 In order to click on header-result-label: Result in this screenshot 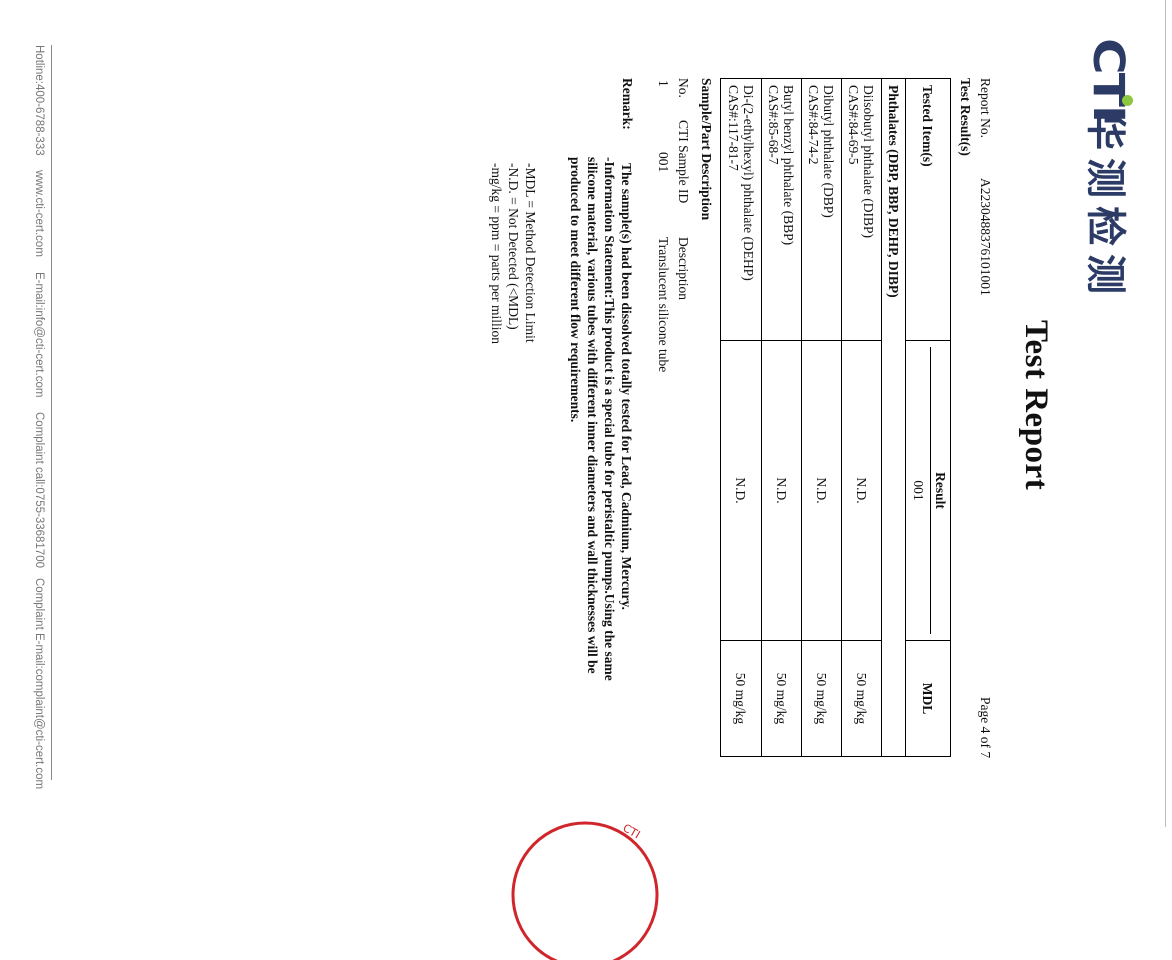, I will do `click(940, 490)`.